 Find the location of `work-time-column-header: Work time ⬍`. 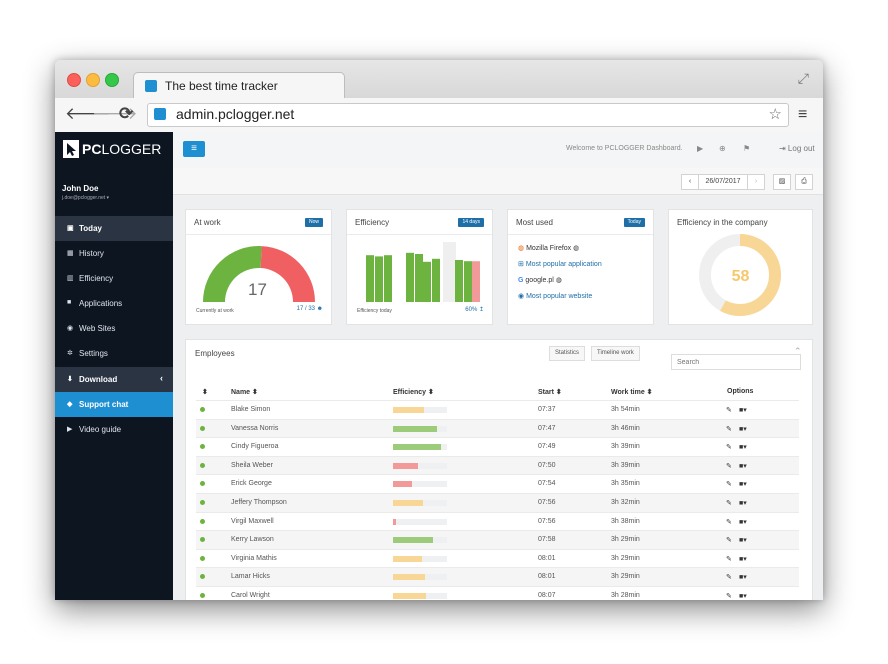

work-time-column-header: Work time ⬍ is located at coordinates (632, 392).